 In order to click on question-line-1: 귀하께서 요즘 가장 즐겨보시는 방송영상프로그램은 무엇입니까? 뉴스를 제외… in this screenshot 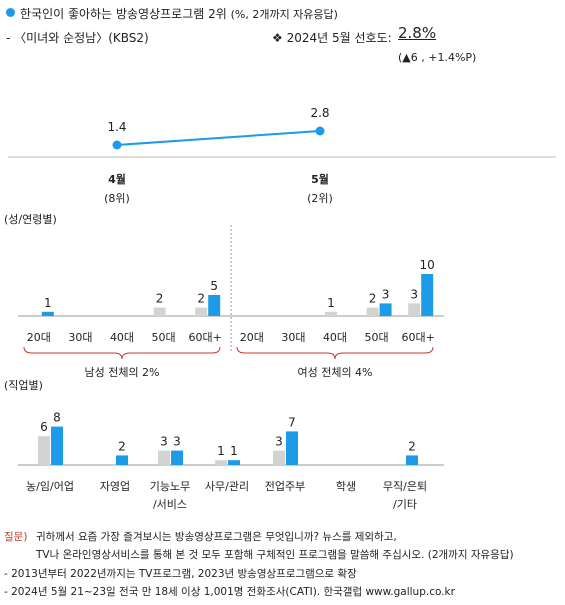, I will do `click(216, 537)`.